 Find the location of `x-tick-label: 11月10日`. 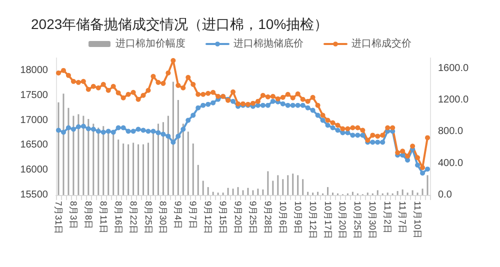

x-tick-label: 11月10日 is located at coordinates (417, 219).